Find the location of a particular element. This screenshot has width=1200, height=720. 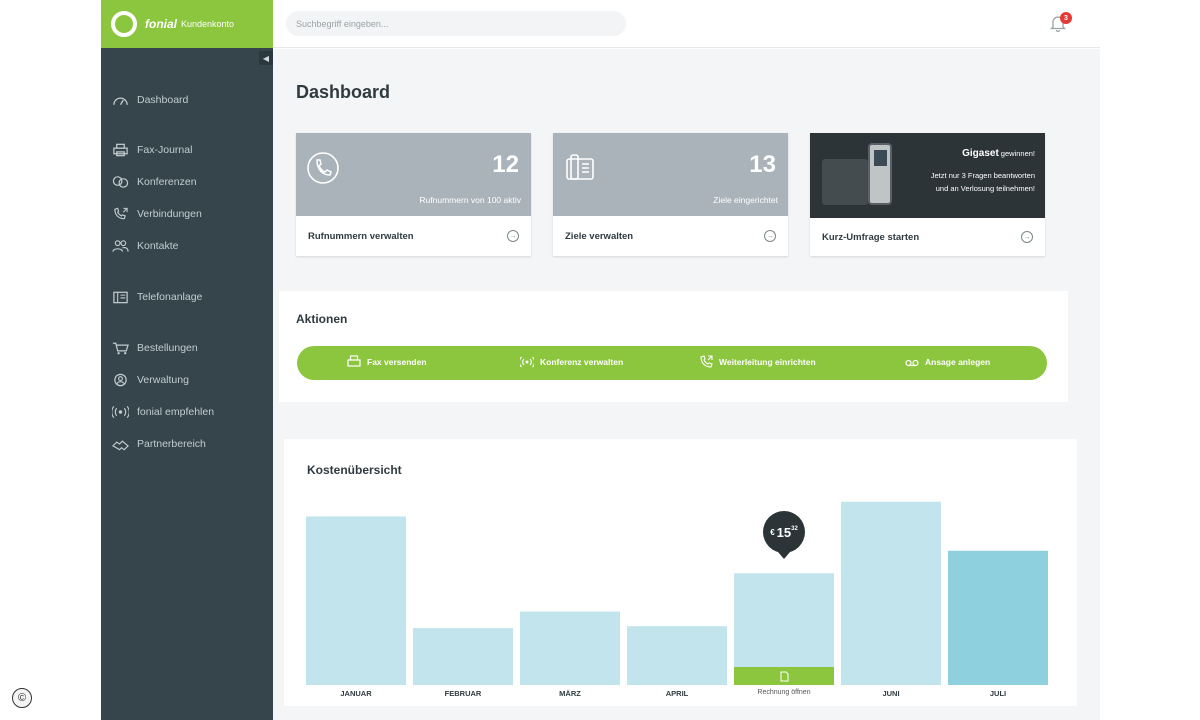

sidebar-item-label: Partnerbereich is located at coordinates (171, 444).